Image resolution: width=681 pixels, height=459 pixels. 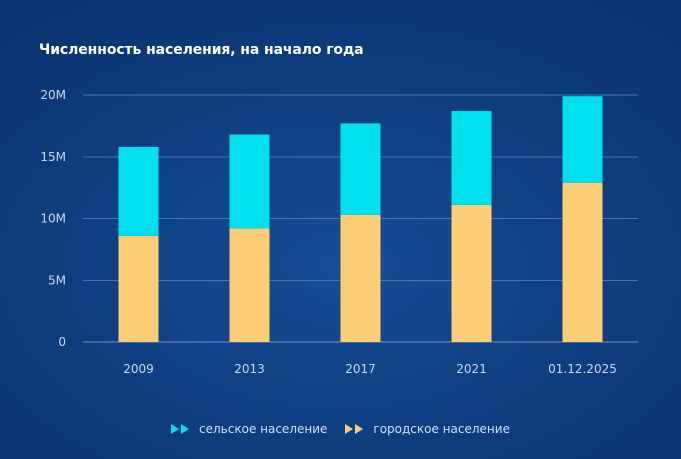 What do you see at coordinates (53, 219) in the screenshot?
I see `y-tick-label: 10M` at bounding box center [53, 219].